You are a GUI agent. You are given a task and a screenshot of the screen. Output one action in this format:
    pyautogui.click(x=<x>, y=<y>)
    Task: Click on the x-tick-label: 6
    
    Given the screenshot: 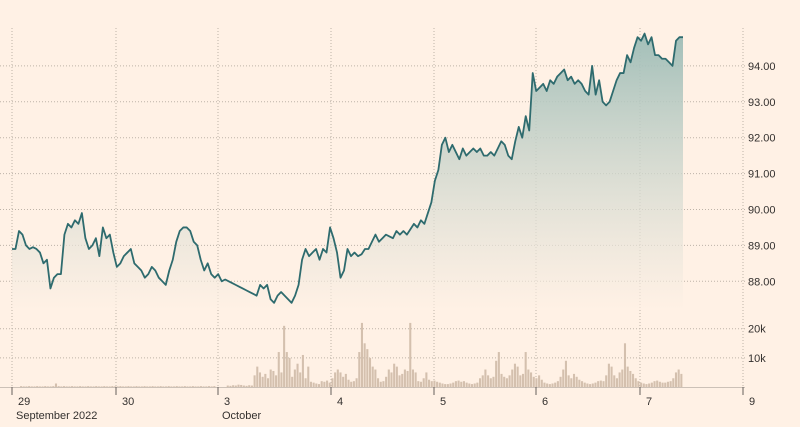 What is the action you would take?
    pyautogui.click(x=545, y=402)
    